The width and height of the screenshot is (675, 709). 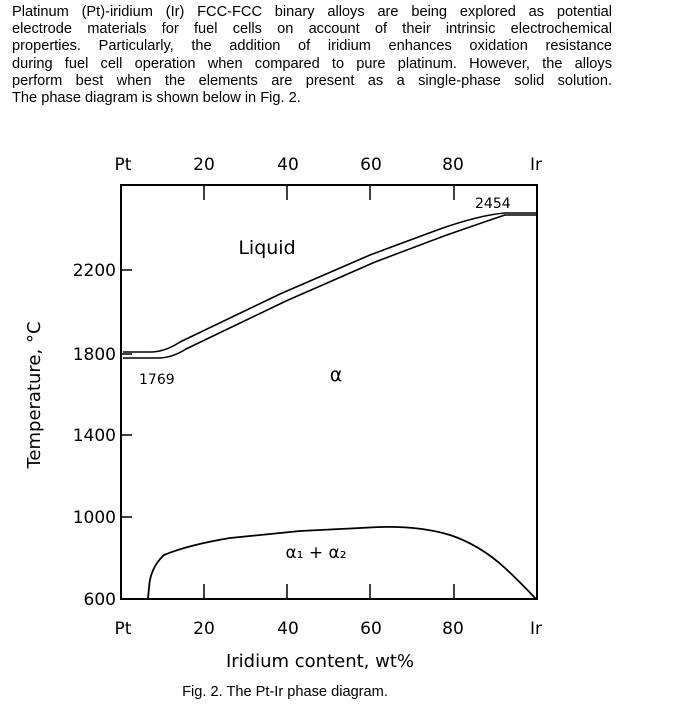 What do you see at coordinates (320, 661) in the screenshot?
I see `x-axis-title: Iridium content, wt%` at bounding box center [320, 661].